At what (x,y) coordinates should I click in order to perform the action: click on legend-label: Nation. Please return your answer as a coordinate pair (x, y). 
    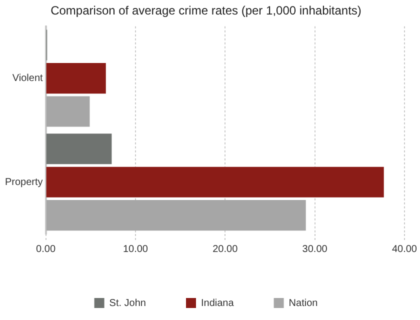
    Looking at the image, I should click on (303, 303).